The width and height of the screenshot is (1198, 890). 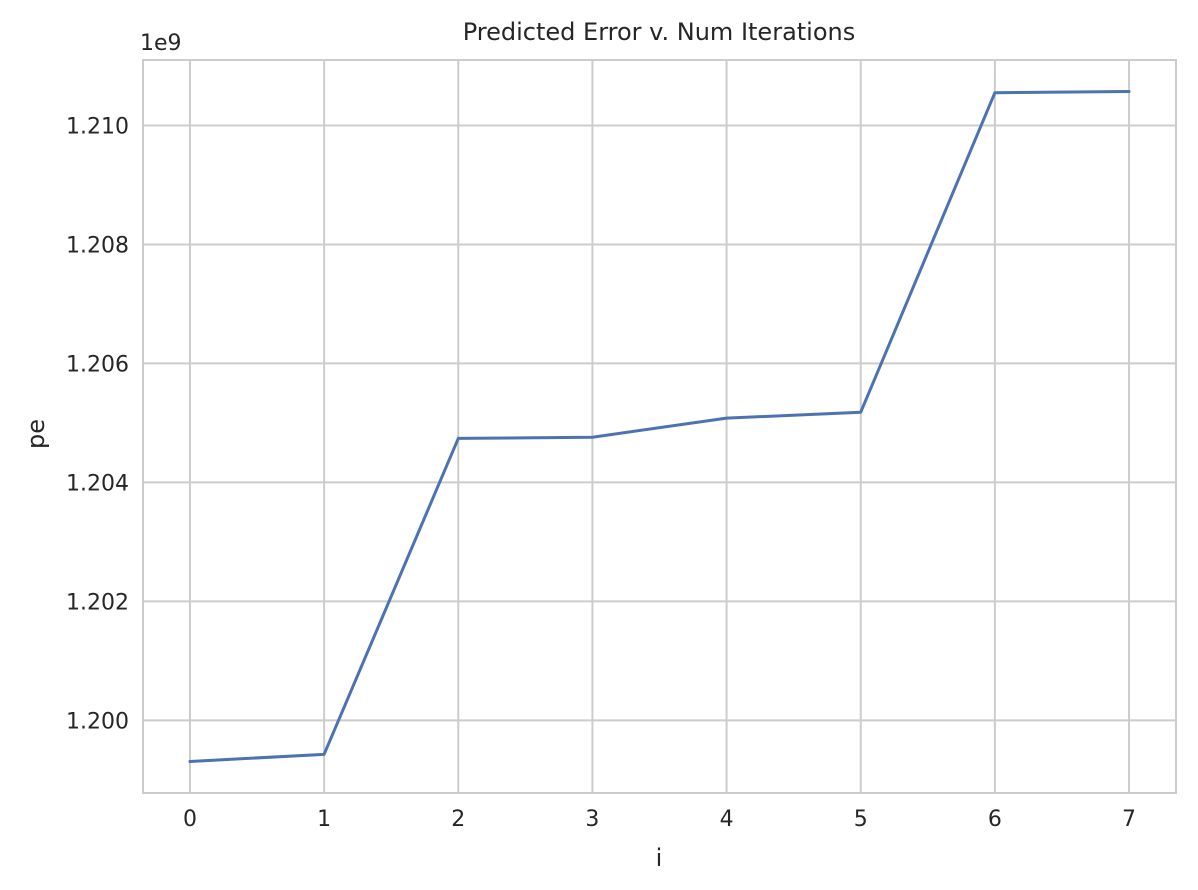 I want to click on x-tick-label-5: 5, so click(x=861, y=819).